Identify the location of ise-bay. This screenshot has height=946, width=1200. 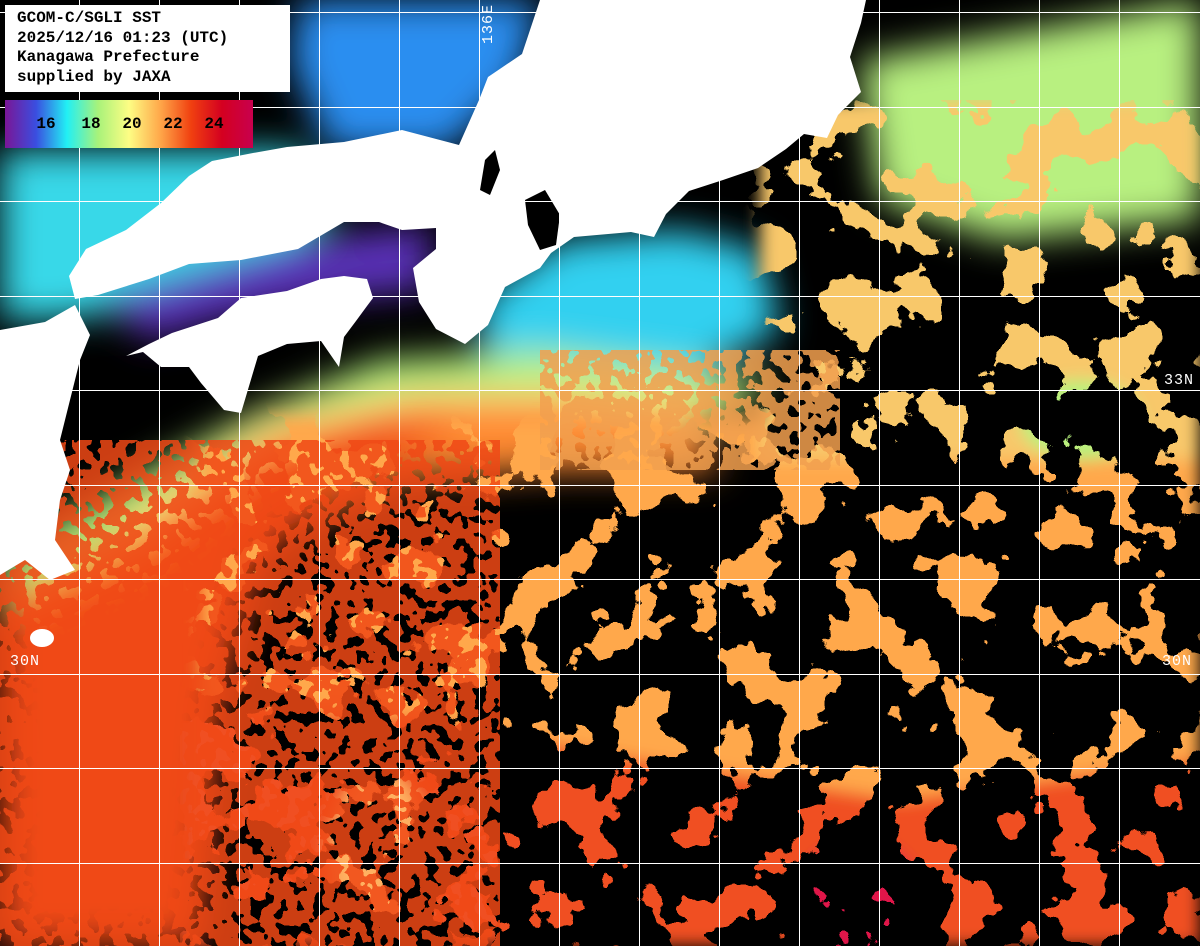
(542, 220).